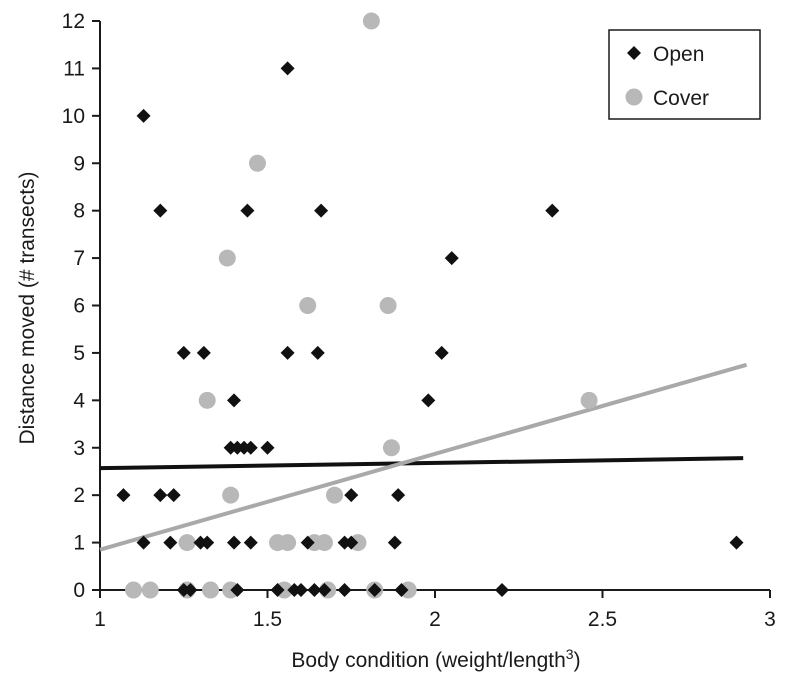 The height and width of the screenshot is (679, 785). I want to click on y-tick-label: 11, so click(74, 68).